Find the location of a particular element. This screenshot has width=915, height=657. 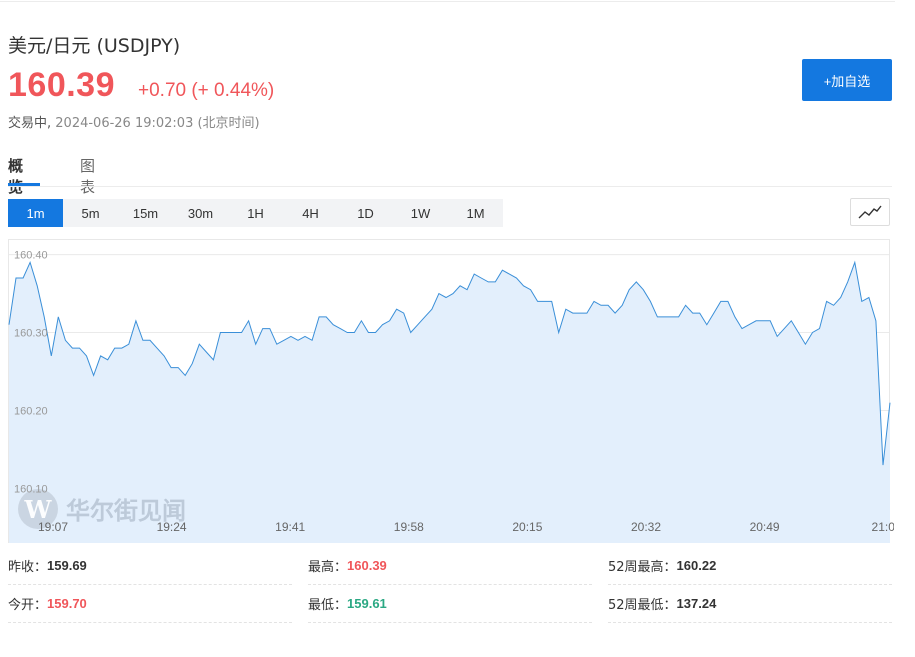

stat-value: 159.61 is located at coordinates (367, 603).